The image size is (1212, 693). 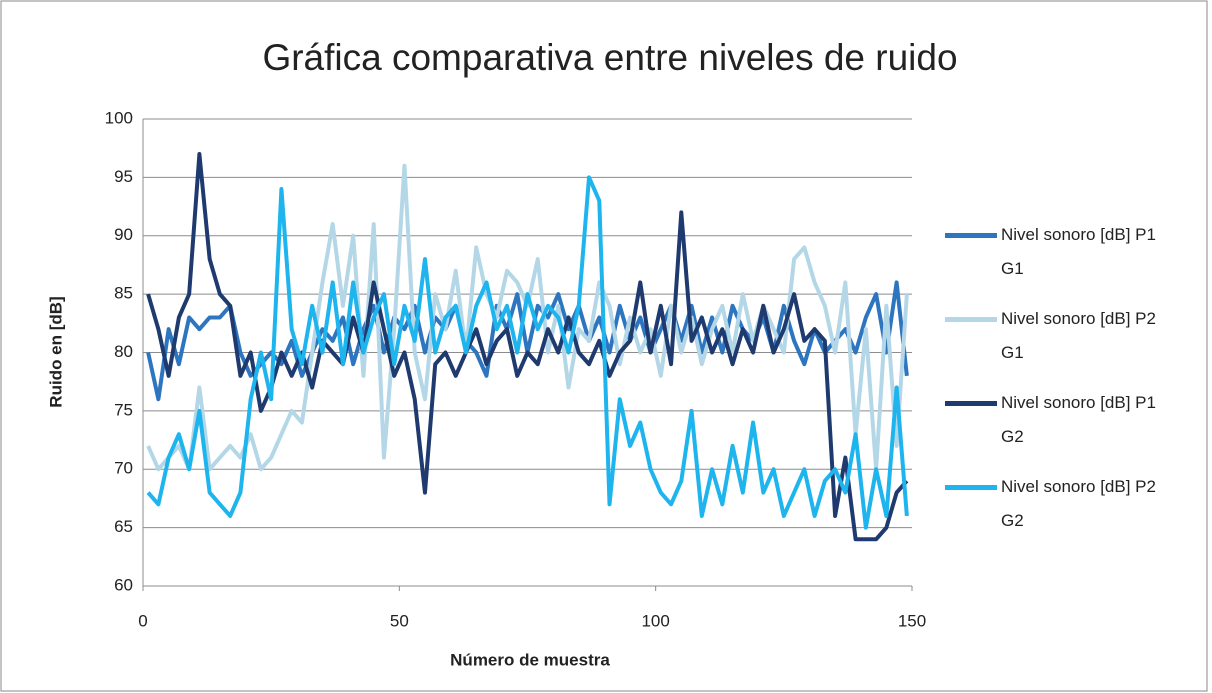 What do you see at coordinates (55, 351) in the screenshot?
I see `y-axis-label: Ruido en [dB]` at bounding box center [55, 351].